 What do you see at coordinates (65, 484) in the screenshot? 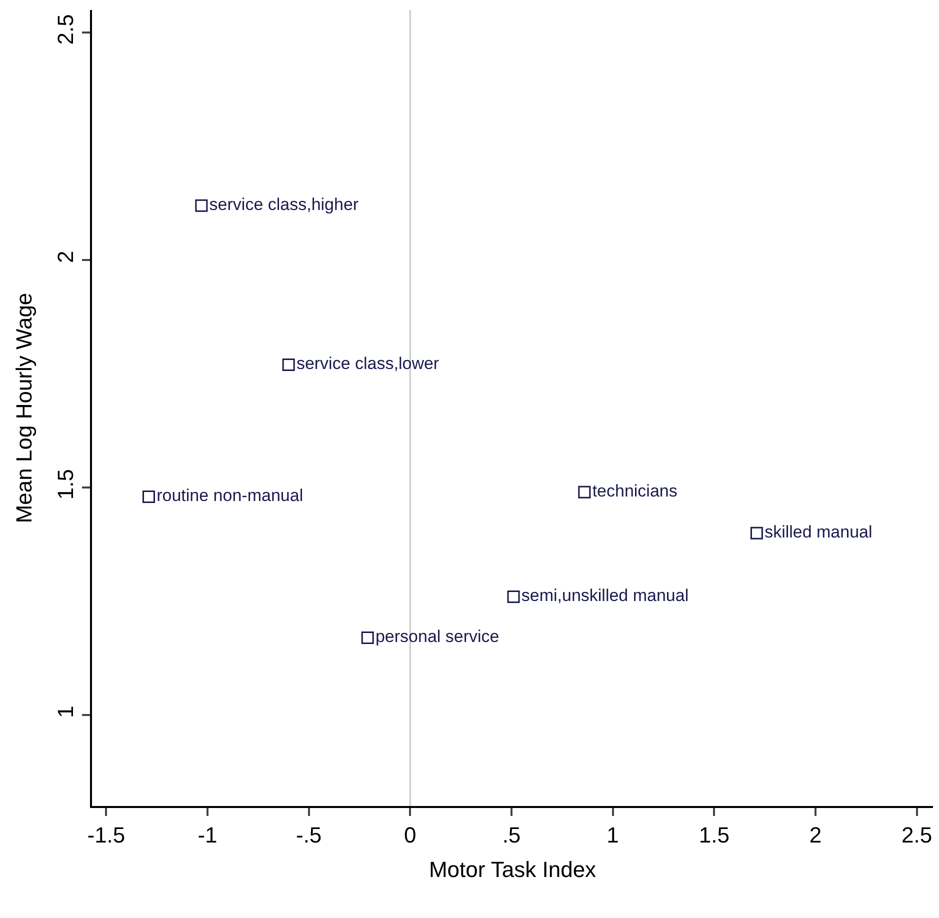
I see `y-tick-label: 1.5` at bounding box center [65, 484].